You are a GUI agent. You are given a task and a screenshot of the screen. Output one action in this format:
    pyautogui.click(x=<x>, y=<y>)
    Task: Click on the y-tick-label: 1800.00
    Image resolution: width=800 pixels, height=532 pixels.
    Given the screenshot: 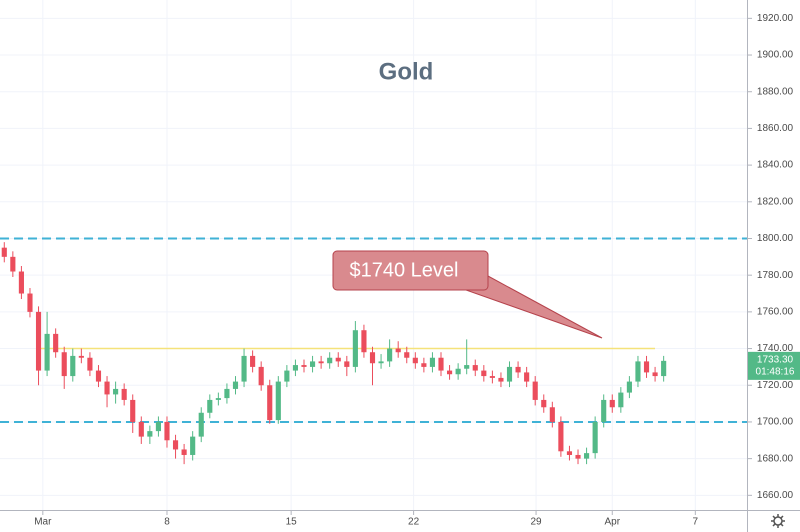 What is the action you would take?
    pyautogui.click(x=775, y=238)
    